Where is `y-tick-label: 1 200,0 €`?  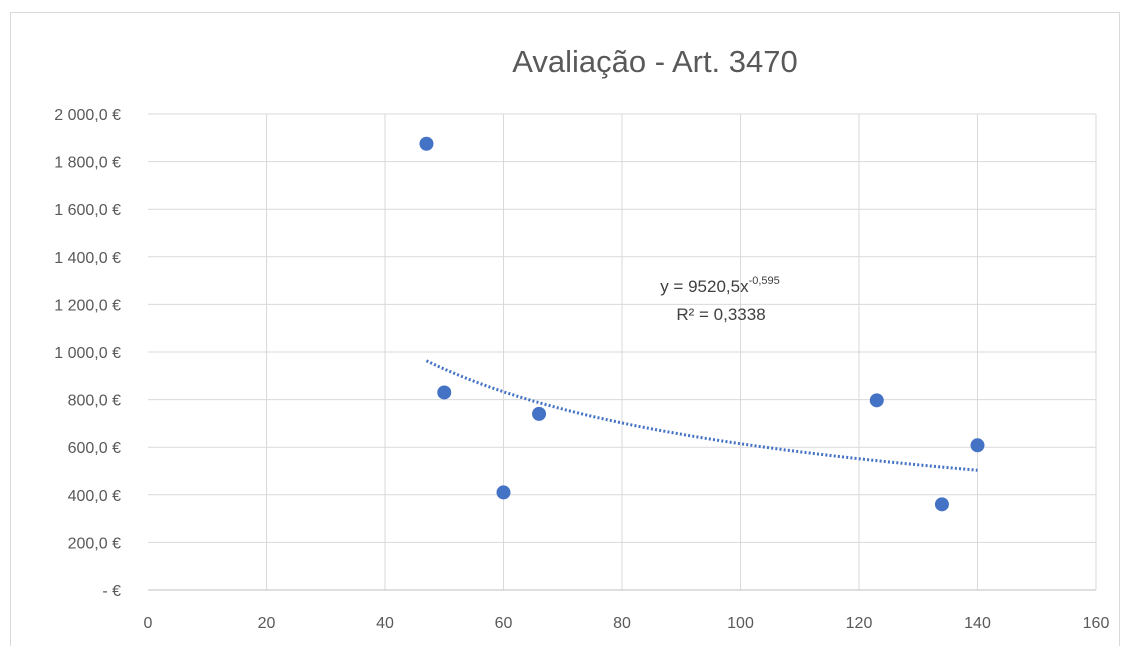 y-tick-label: 1 200,0 € is located at coordinates (87, 305).